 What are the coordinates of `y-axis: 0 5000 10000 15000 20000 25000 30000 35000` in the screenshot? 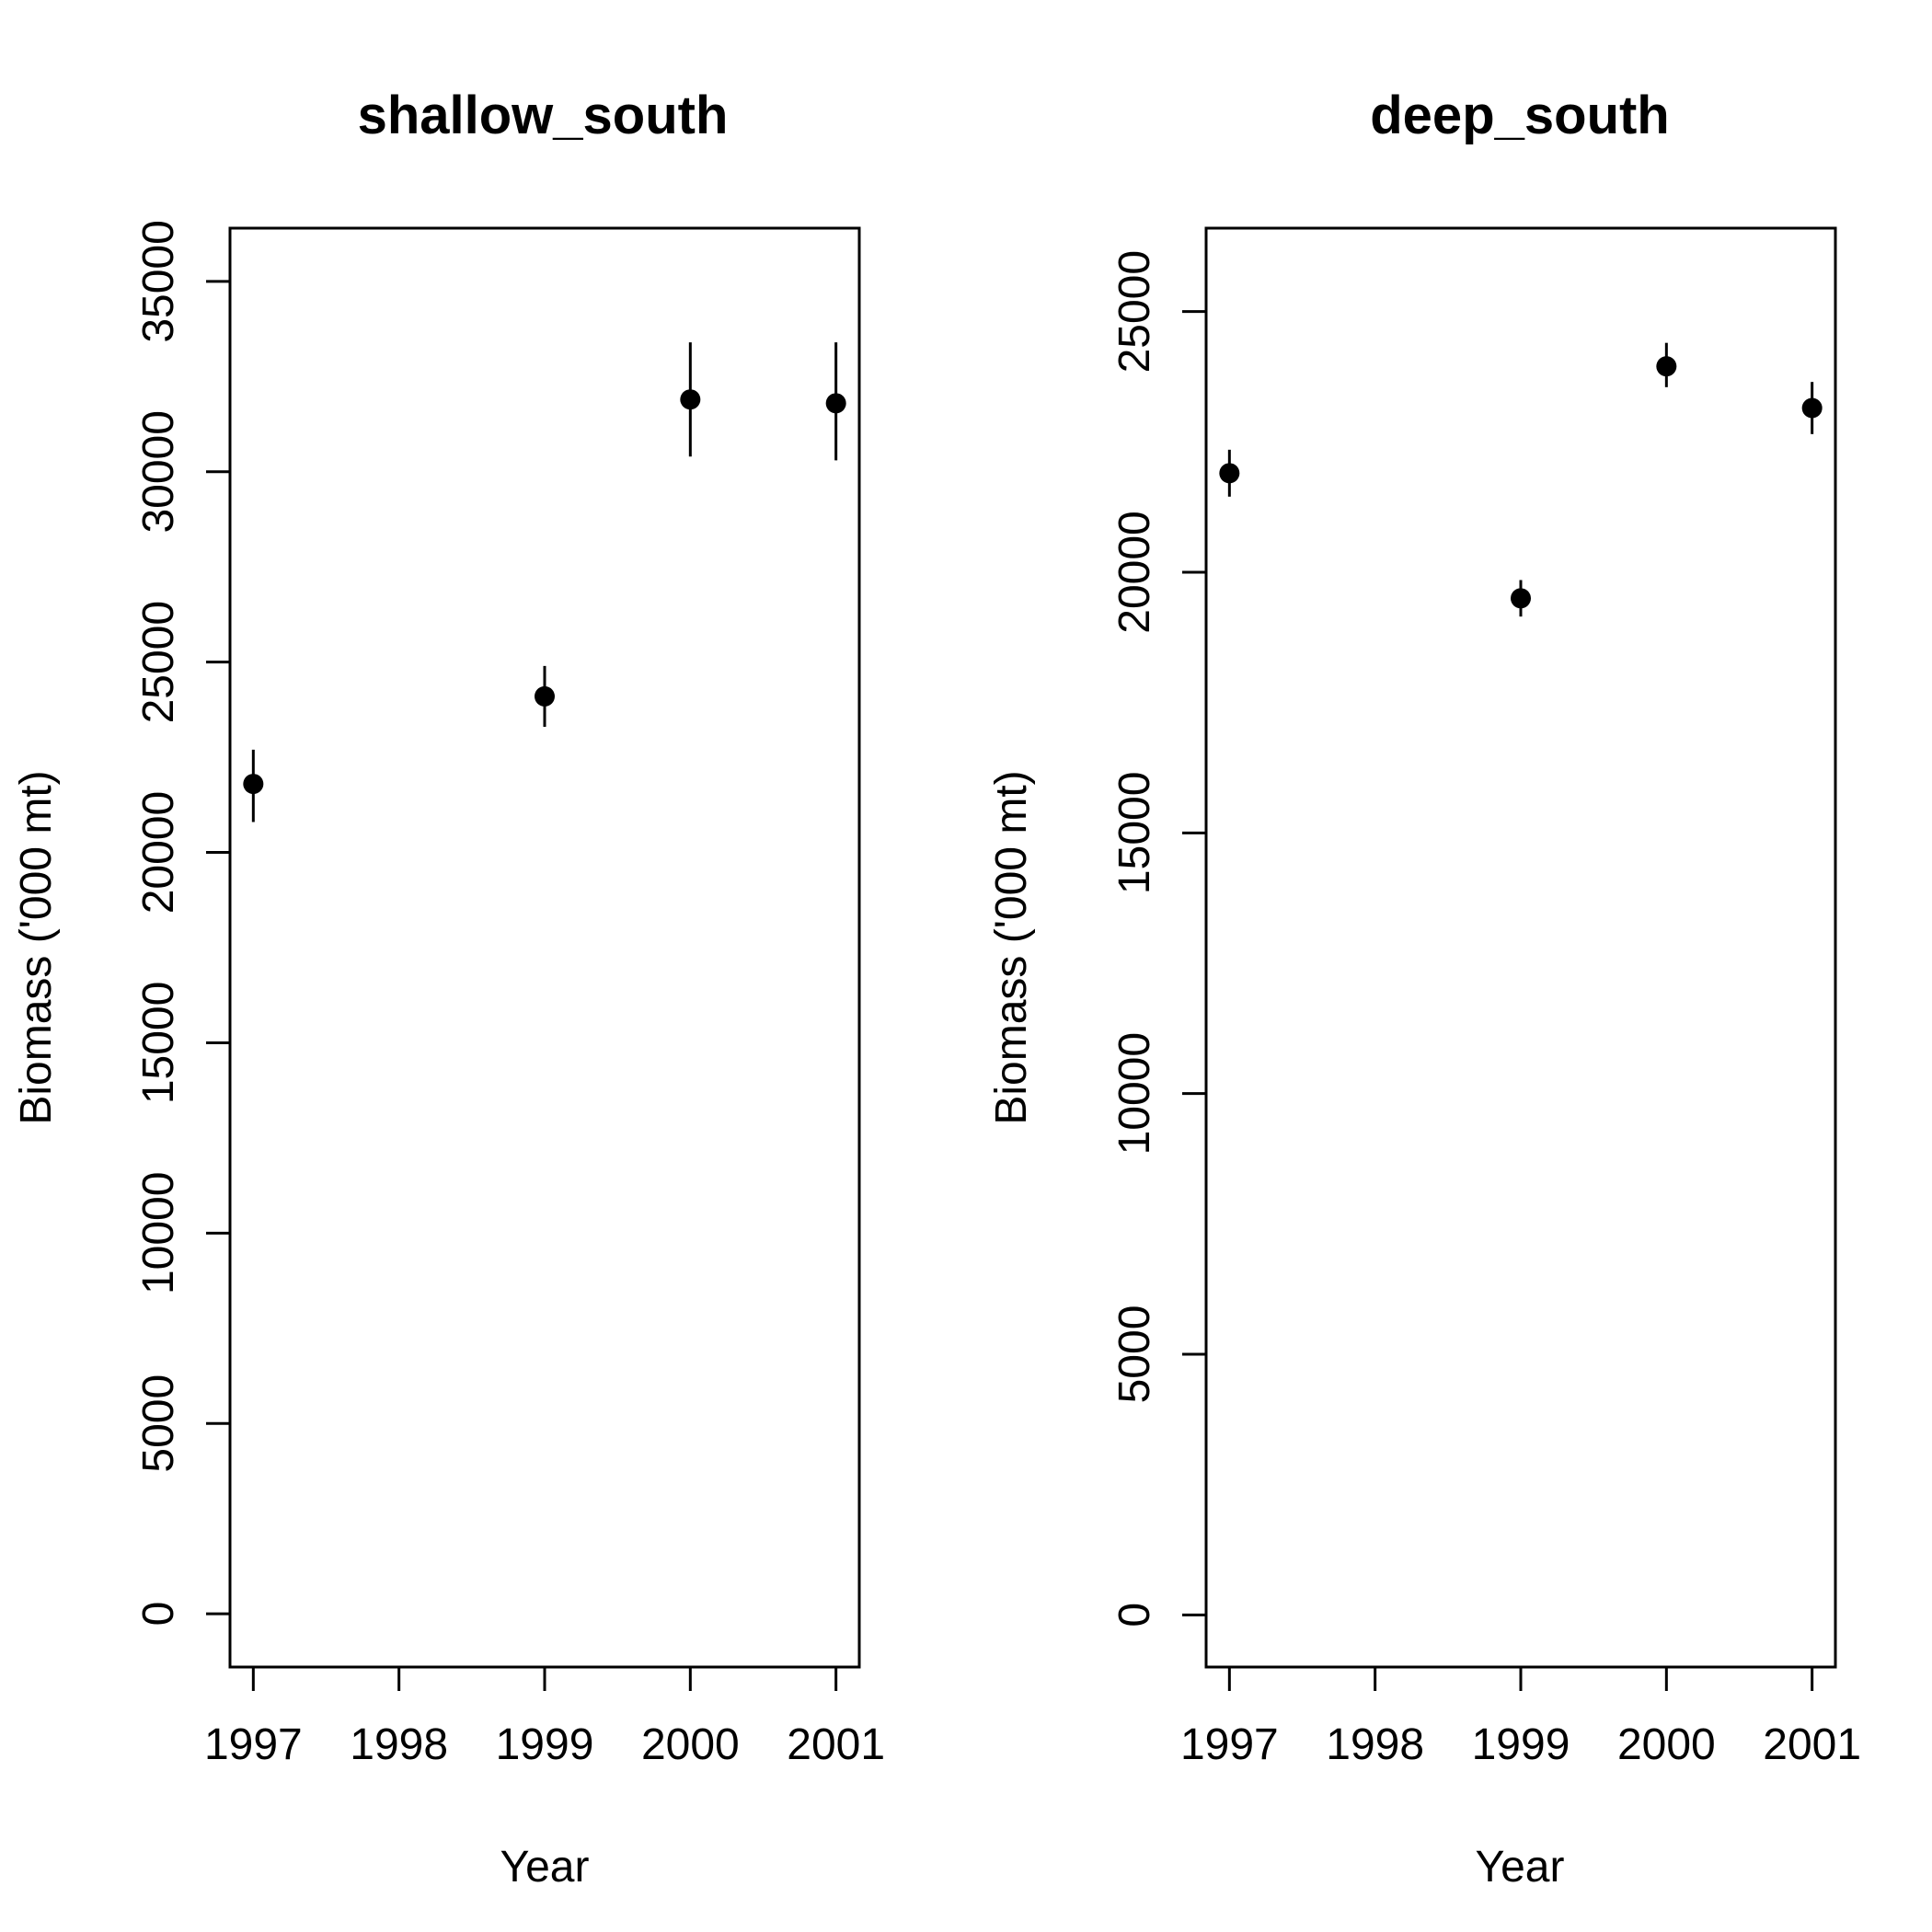 It's located at (182, 923).